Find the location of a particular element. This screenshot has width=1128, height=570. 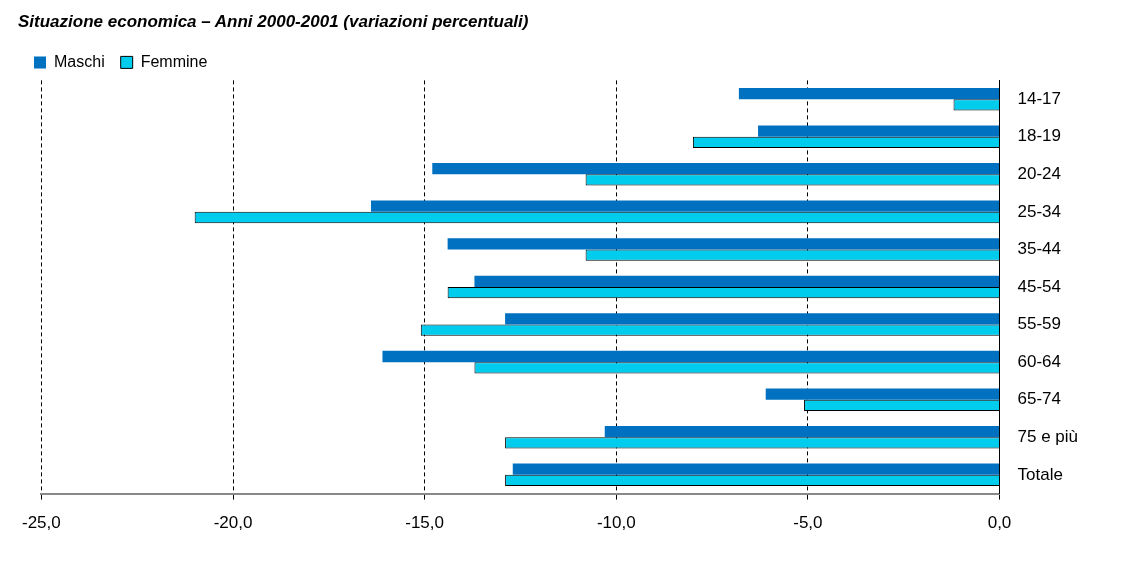

y-tick-label: 45-54 is located at coordinates (1039, 286).